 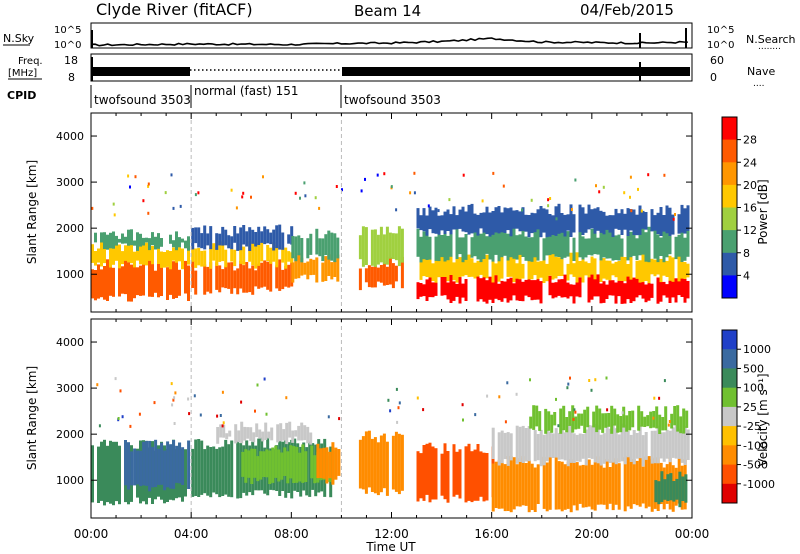 What do you see at coordinates (753, 388) in the screenshot?
I see `velocity-colorbar-tick-label: 100` at bounding box center [753, 388].